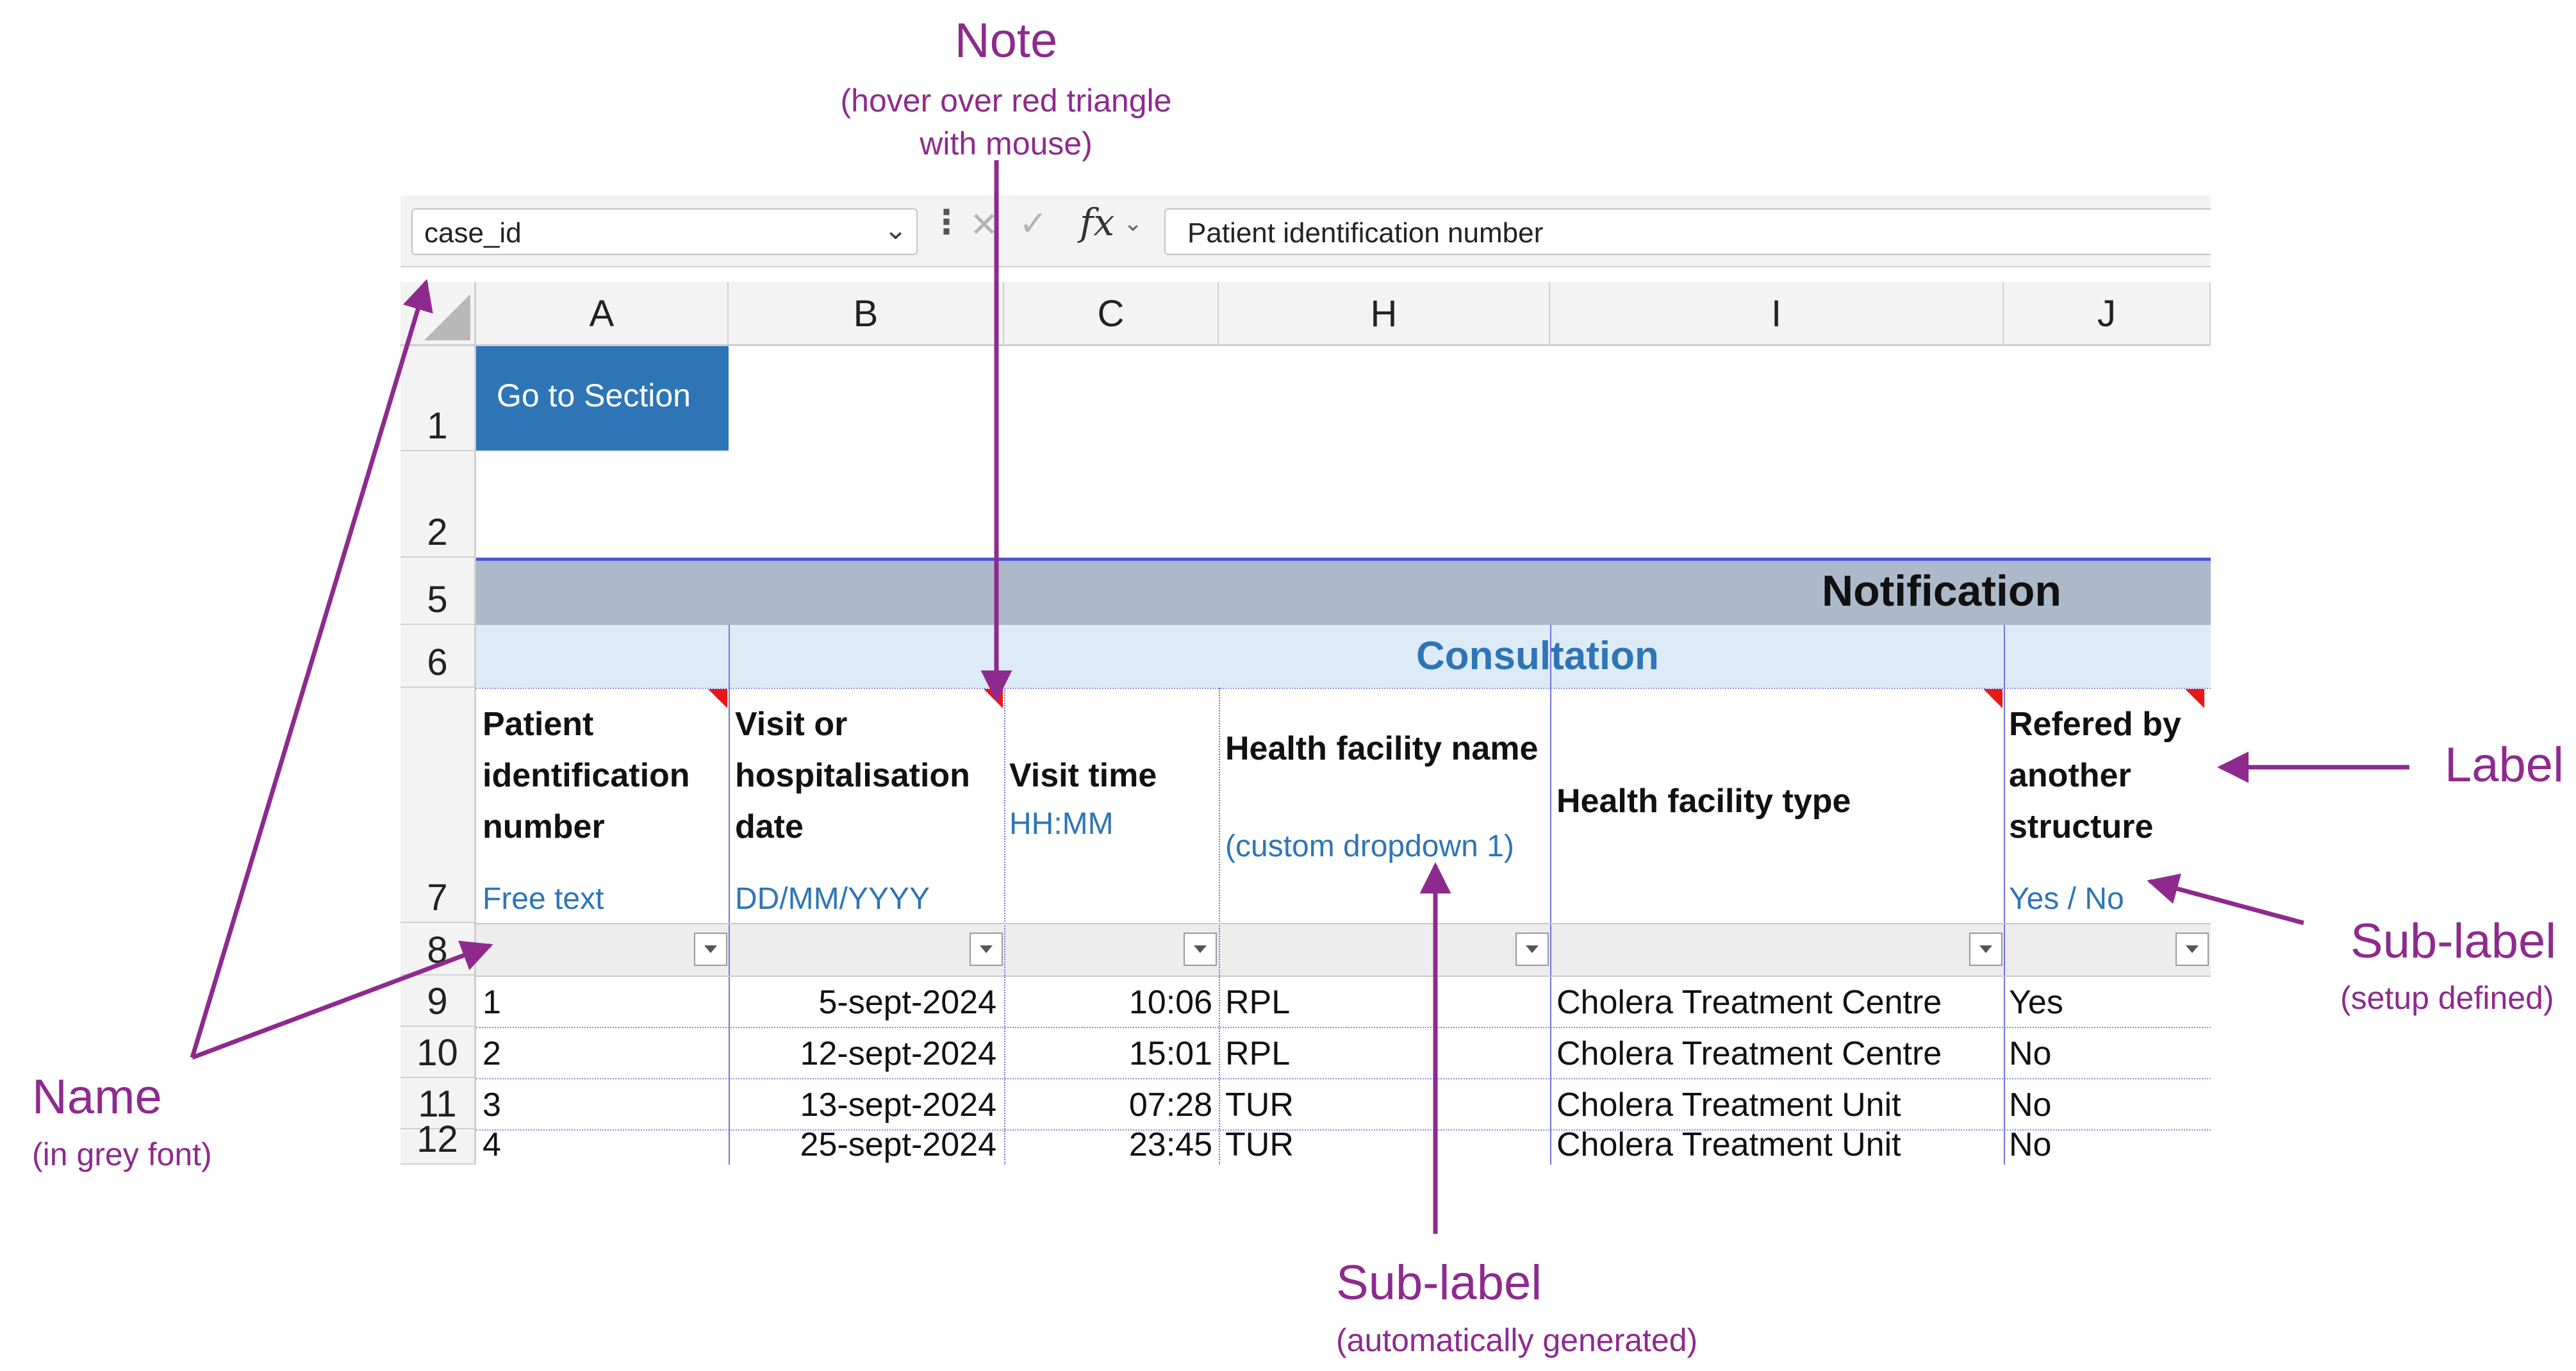 This screenshot has width=2576, height=1371. Describe the element at coordinates (1985, 949) in the screenshot. I see `filter-dropdown-i` at that location.